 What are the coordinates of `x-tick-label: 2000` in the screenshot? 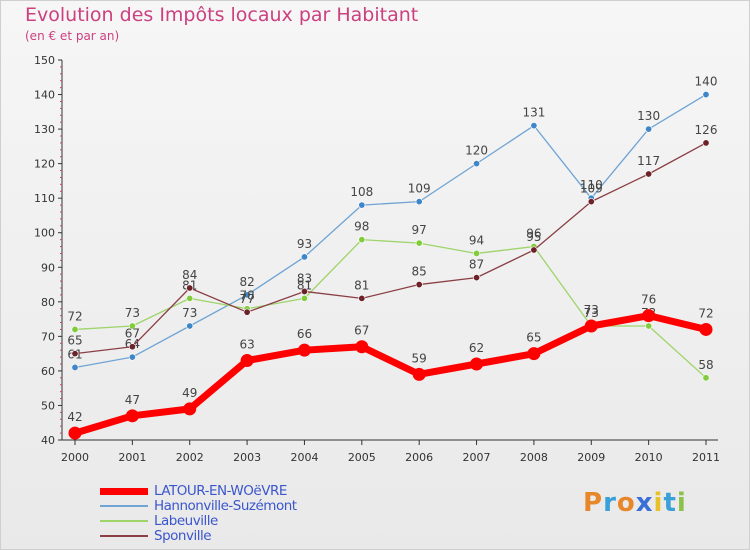 It's located at (75, 457).